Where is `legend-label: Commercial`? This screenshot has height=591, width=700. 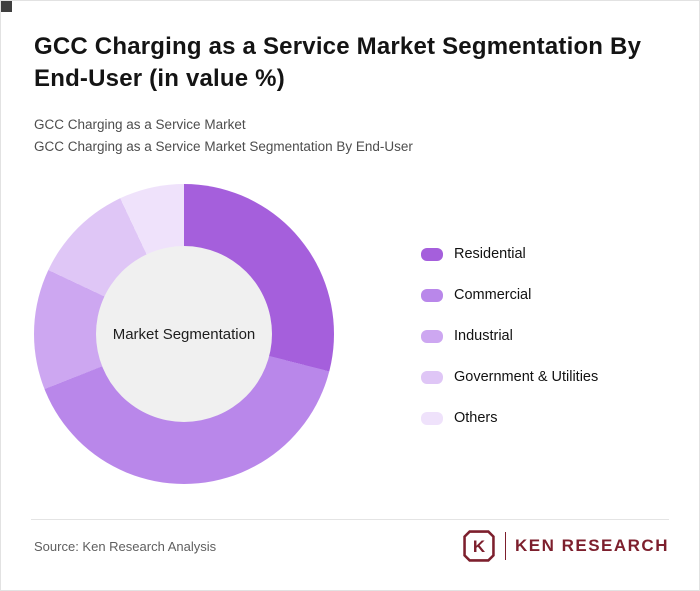 legend-label: Commercial is located at coordinates (493, 295).